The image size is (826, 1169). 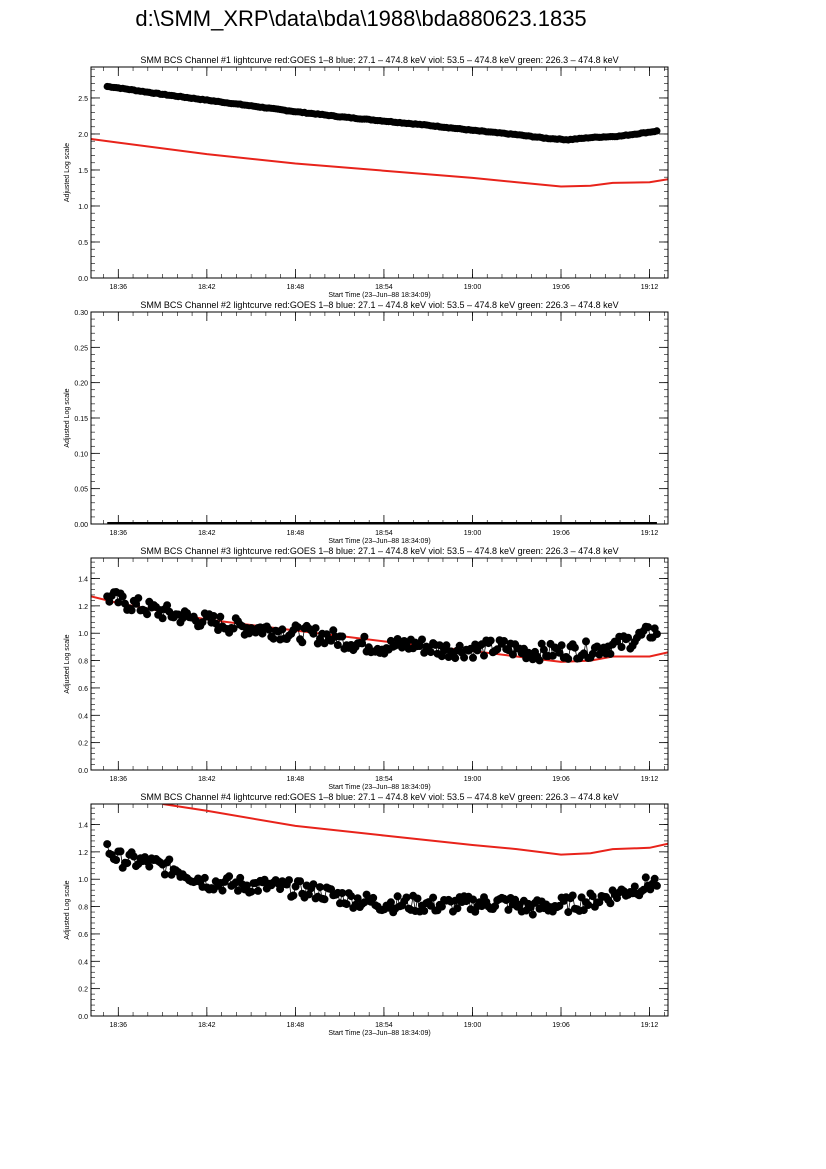 What do you see at coordinates (83, 243) in the screenshot?
I see `y-tick-label: 0.5` at bounding box center [83, 243].